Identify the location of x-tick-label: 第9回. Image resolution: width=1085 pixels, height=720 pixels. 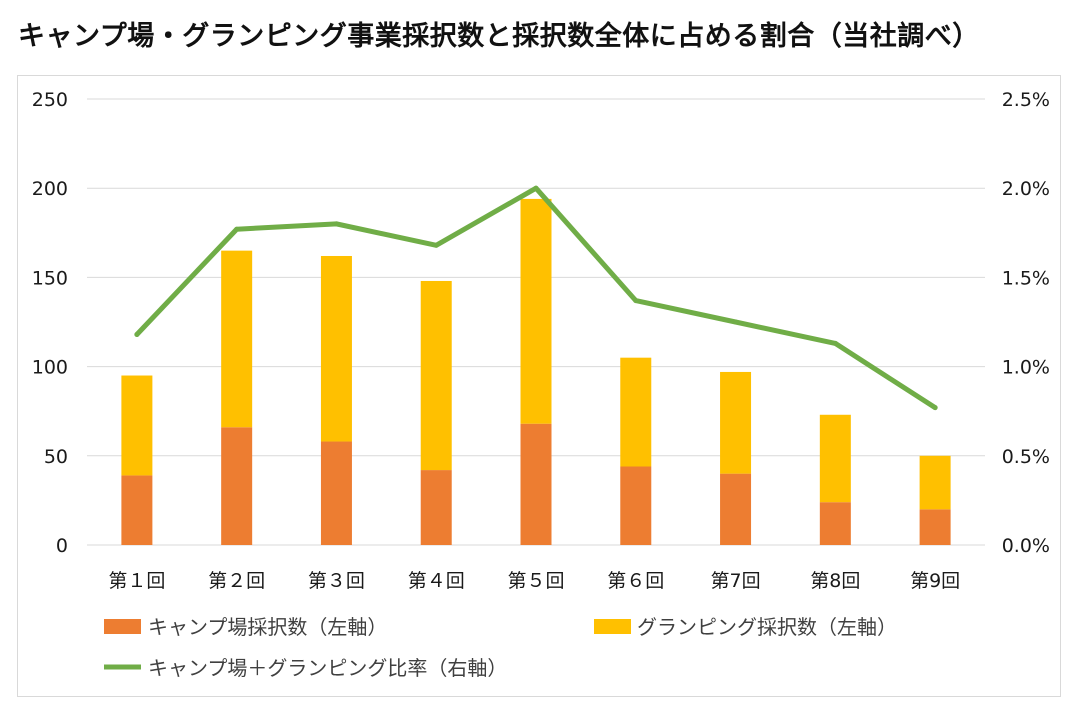
(935, 581).